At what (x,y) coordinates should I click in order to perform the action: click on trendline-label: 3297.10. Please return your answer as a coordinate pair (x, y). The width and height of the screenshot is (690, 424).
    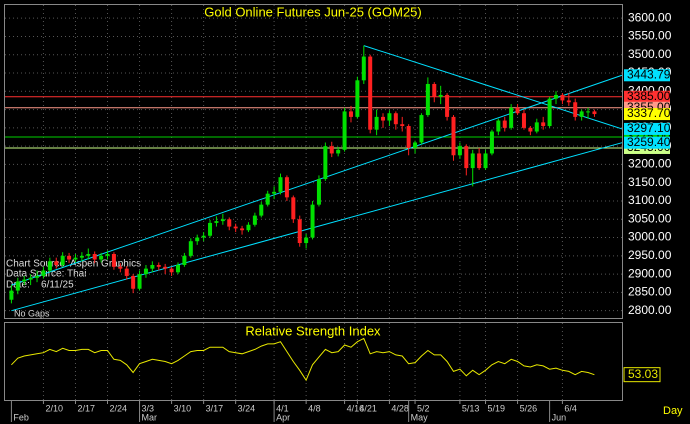
    Looking at the image, I should click on (649, 128).